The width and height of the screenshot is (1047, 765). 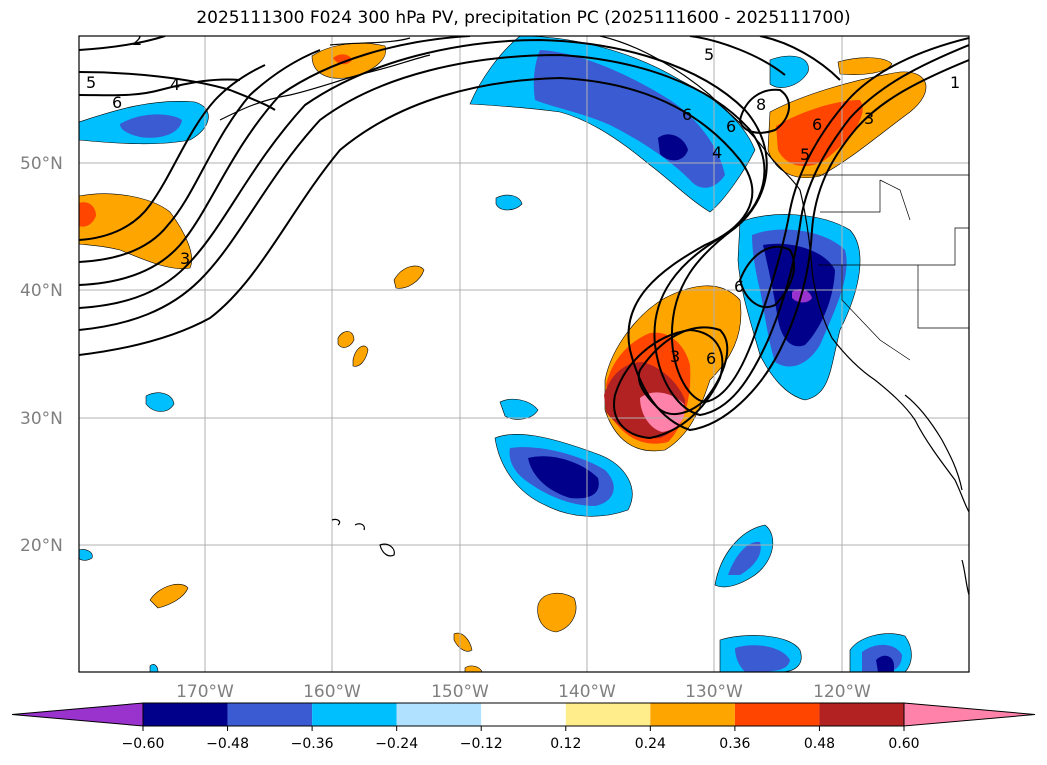 I want to click on lon-label-140w: 140°W, so click(x=587, y=692).